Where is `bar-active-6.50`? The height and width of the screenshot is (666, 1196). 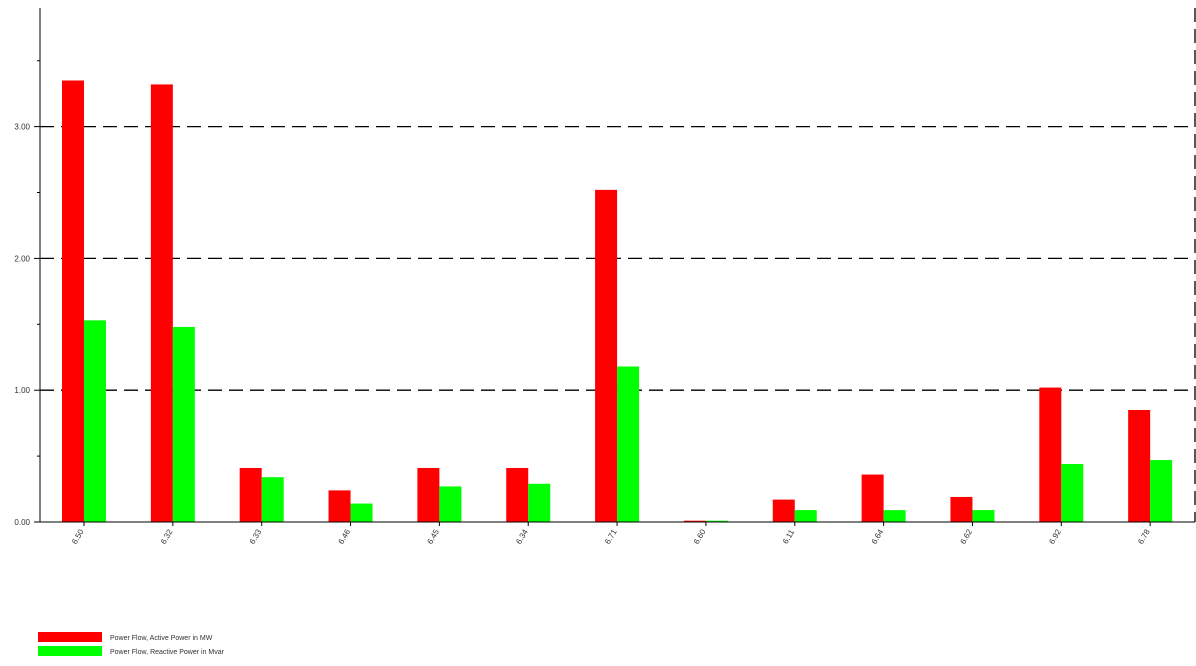 bar-active-6.50 is located at coordinates (73, 301).